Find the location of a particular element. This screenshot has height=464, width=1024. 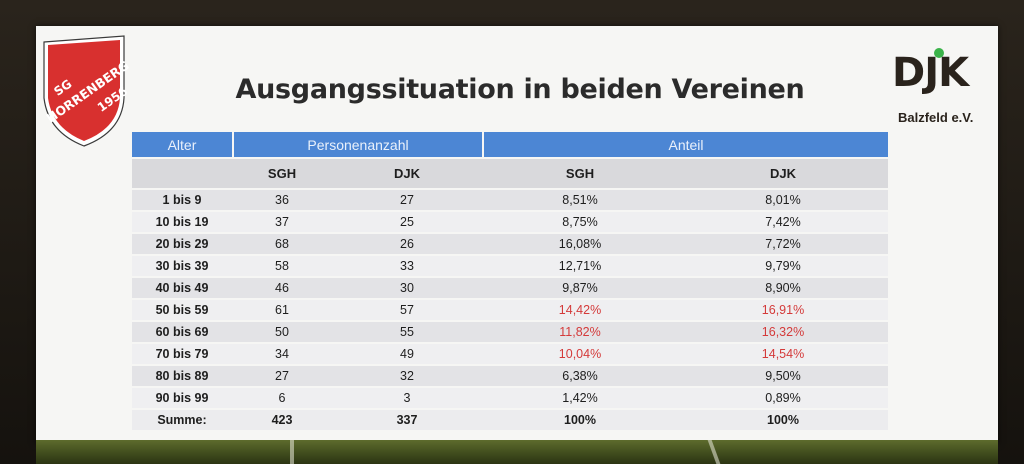

subheader-share-djk: DJK is located at coordinates (783, 173).